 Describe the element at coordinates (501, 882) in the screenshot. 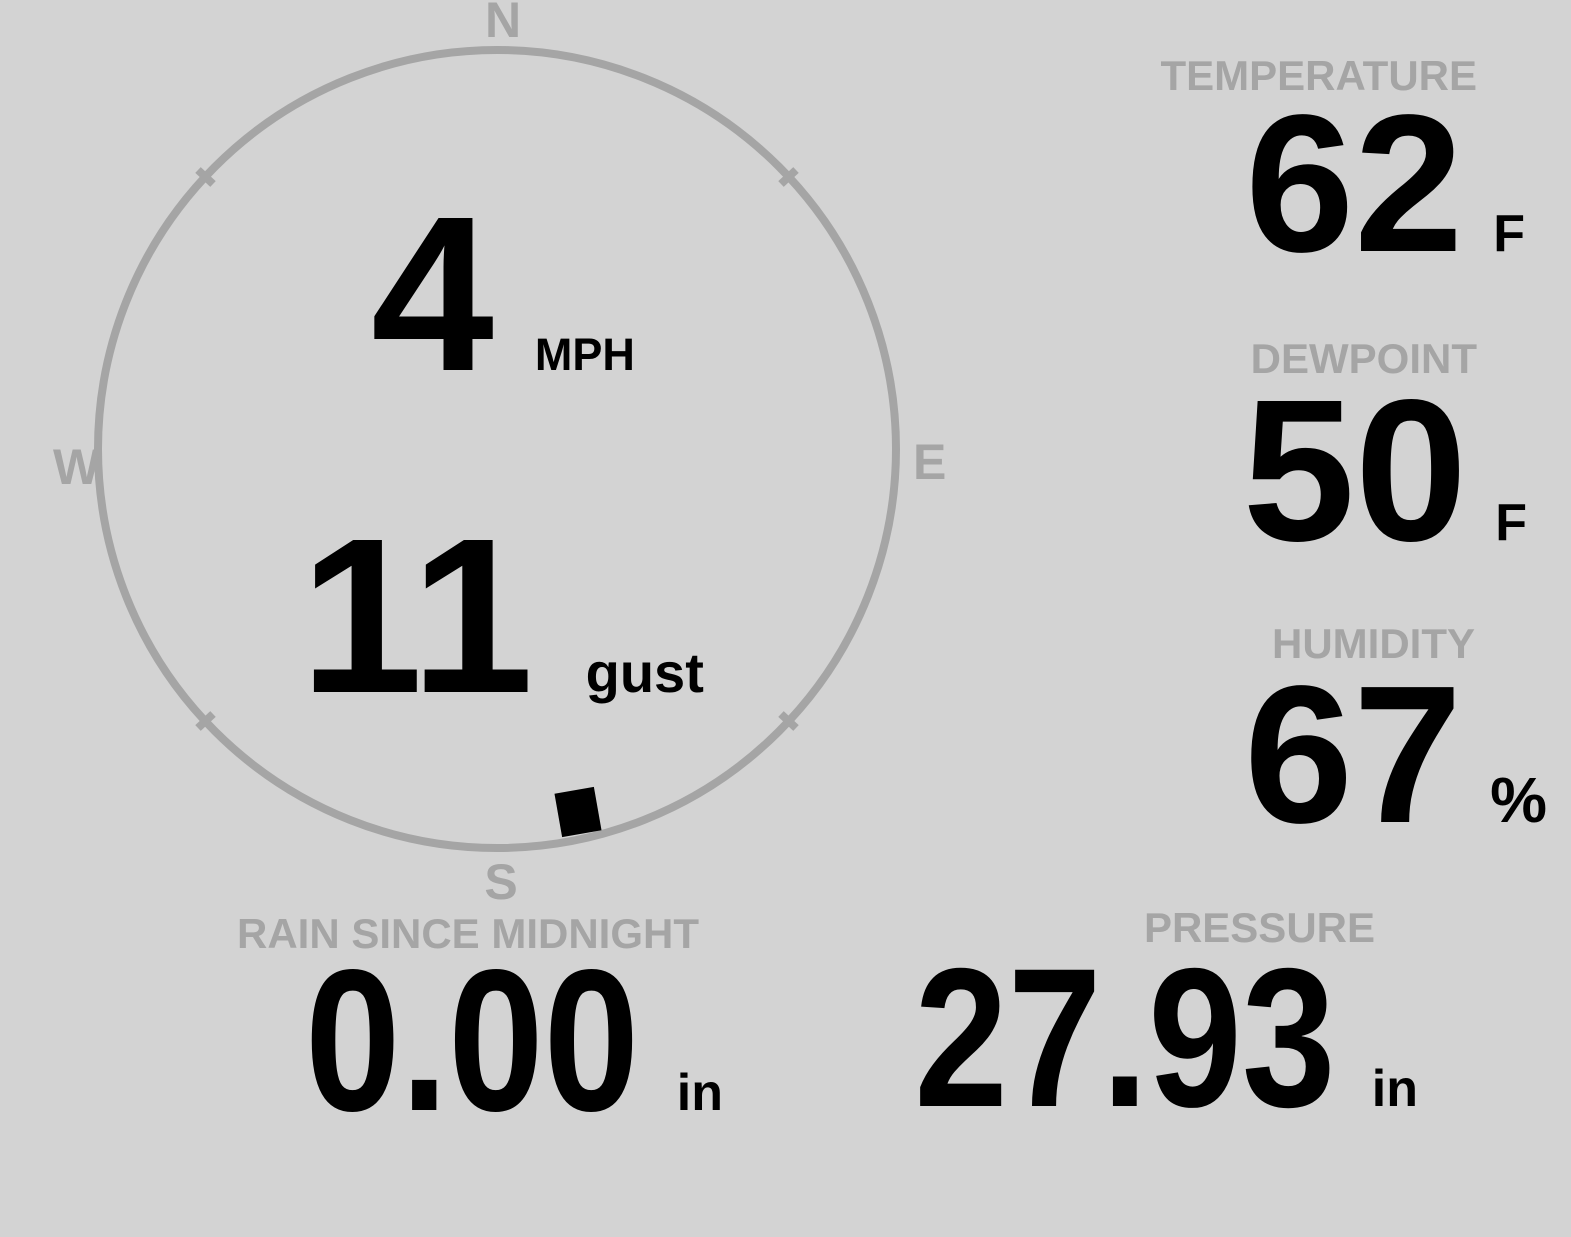

I see `compass-label-south: S` at that location.